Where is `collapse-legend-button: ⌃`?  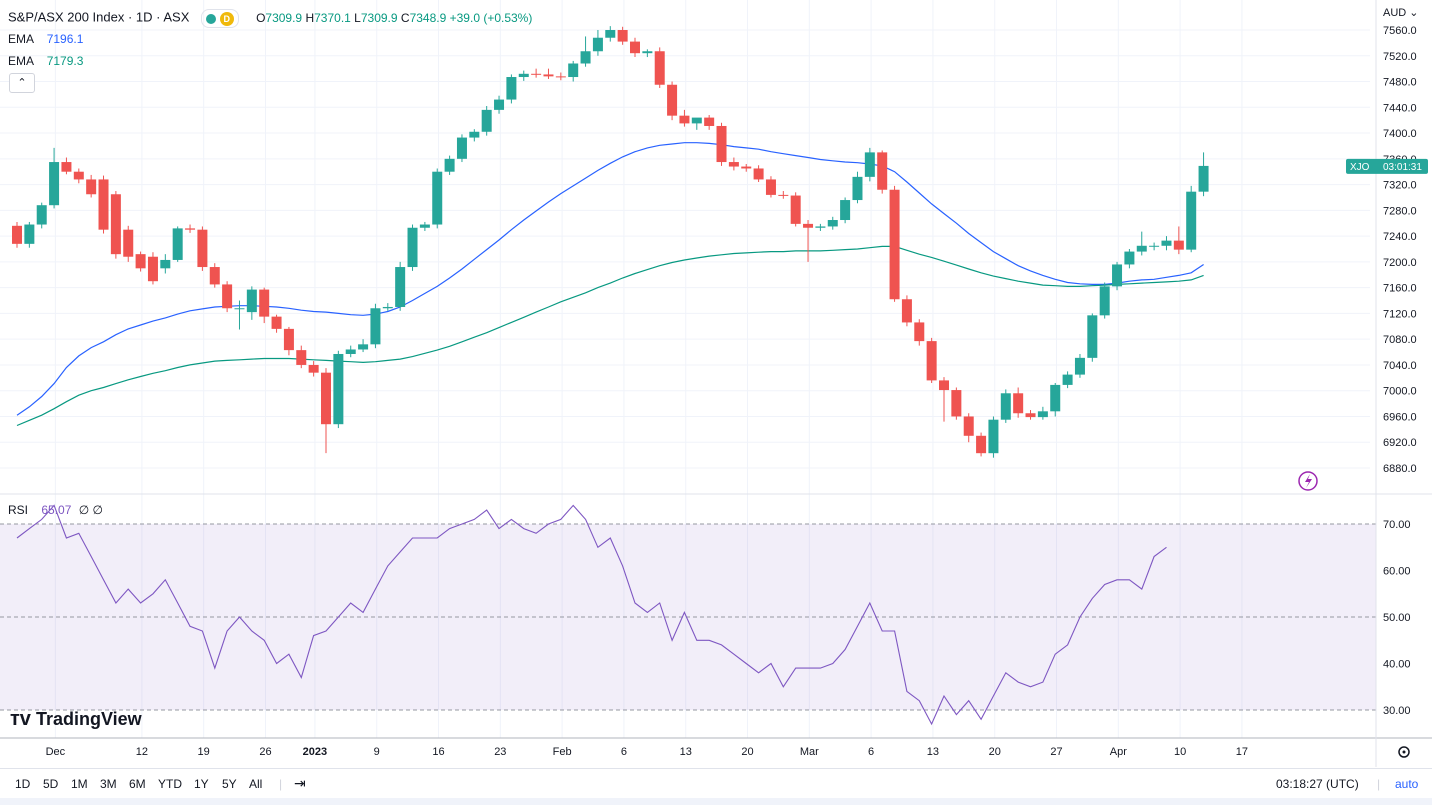
collapse-legend-button: ⌃ is located at coordinates (22, 83).